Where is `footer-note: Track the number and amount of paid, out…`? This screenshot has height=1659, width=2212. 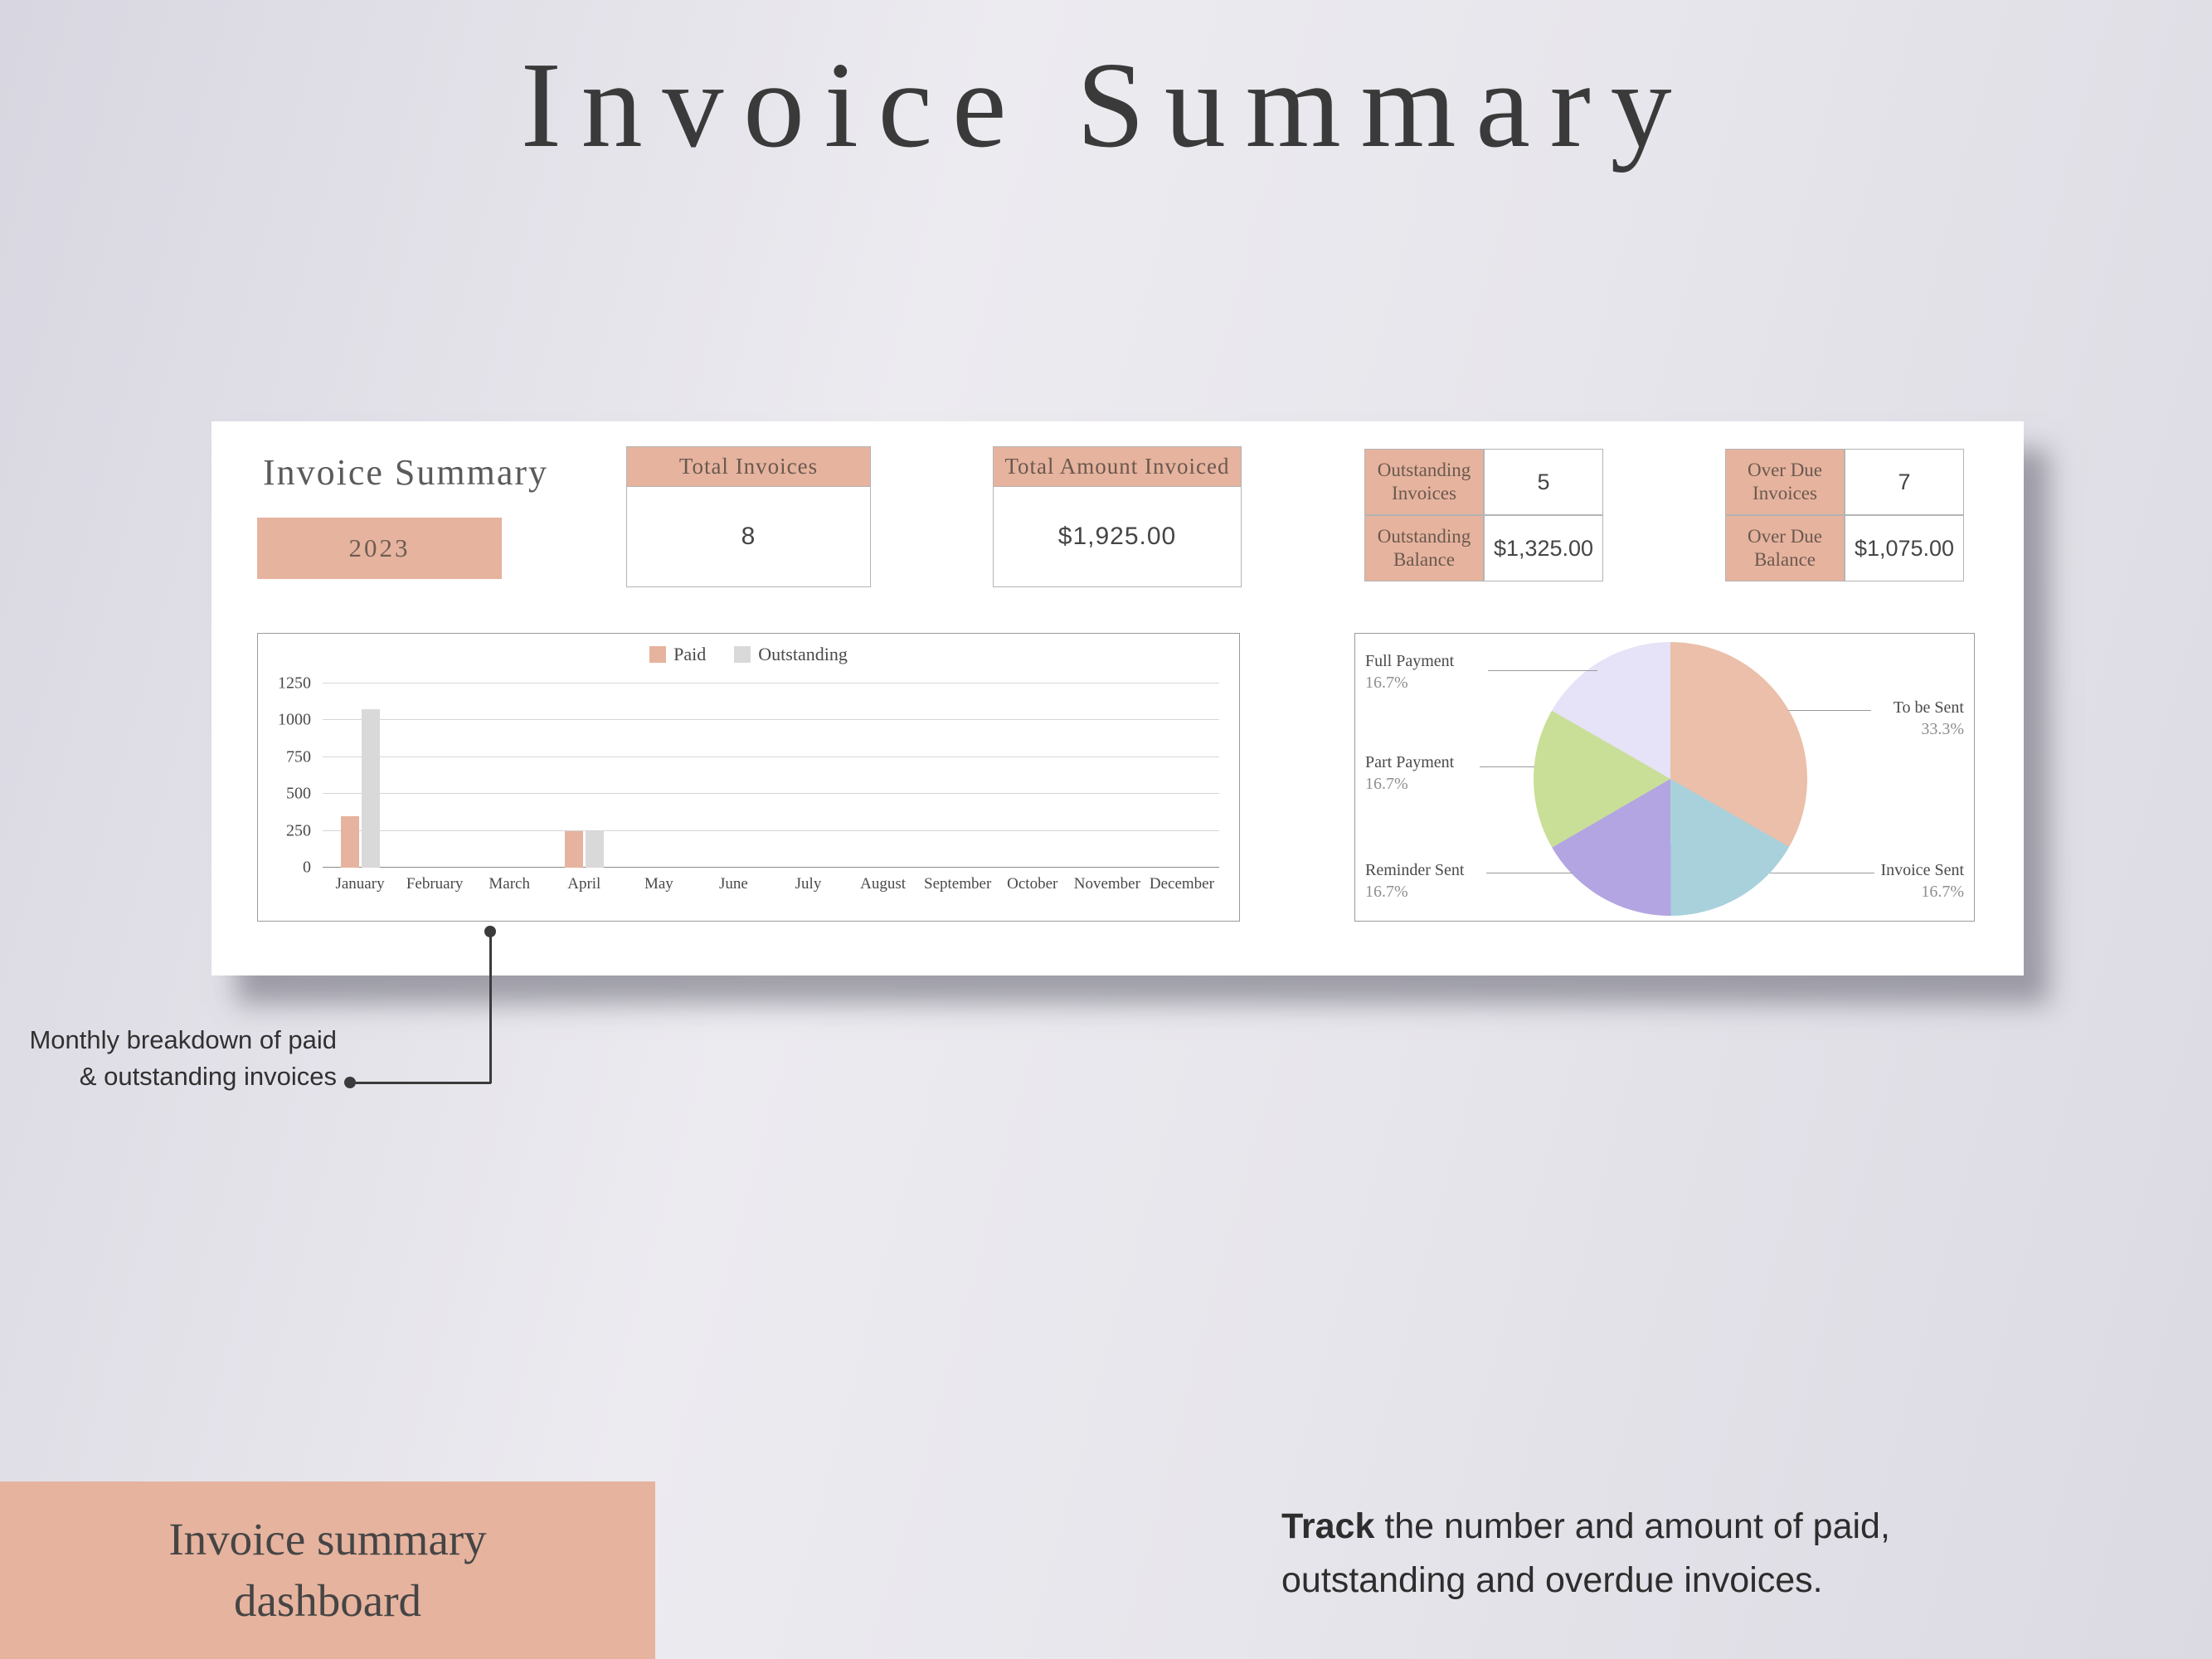
footer-note: Track the number and amount of paid, out… is located at coordinates (1629, 1553).